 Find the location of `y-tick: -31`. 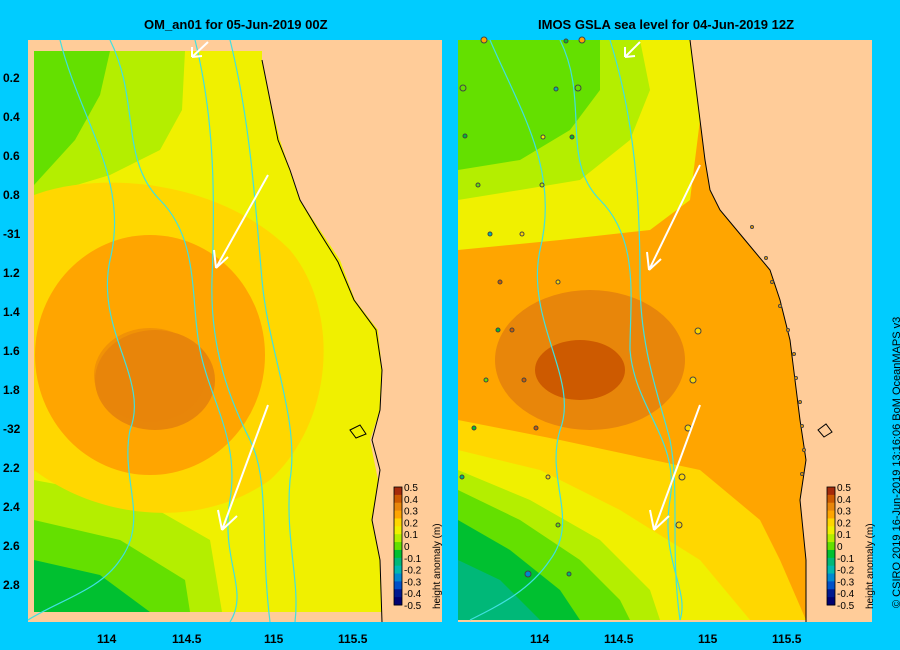

y-tick: -31 is located at coordinates (12, 234).